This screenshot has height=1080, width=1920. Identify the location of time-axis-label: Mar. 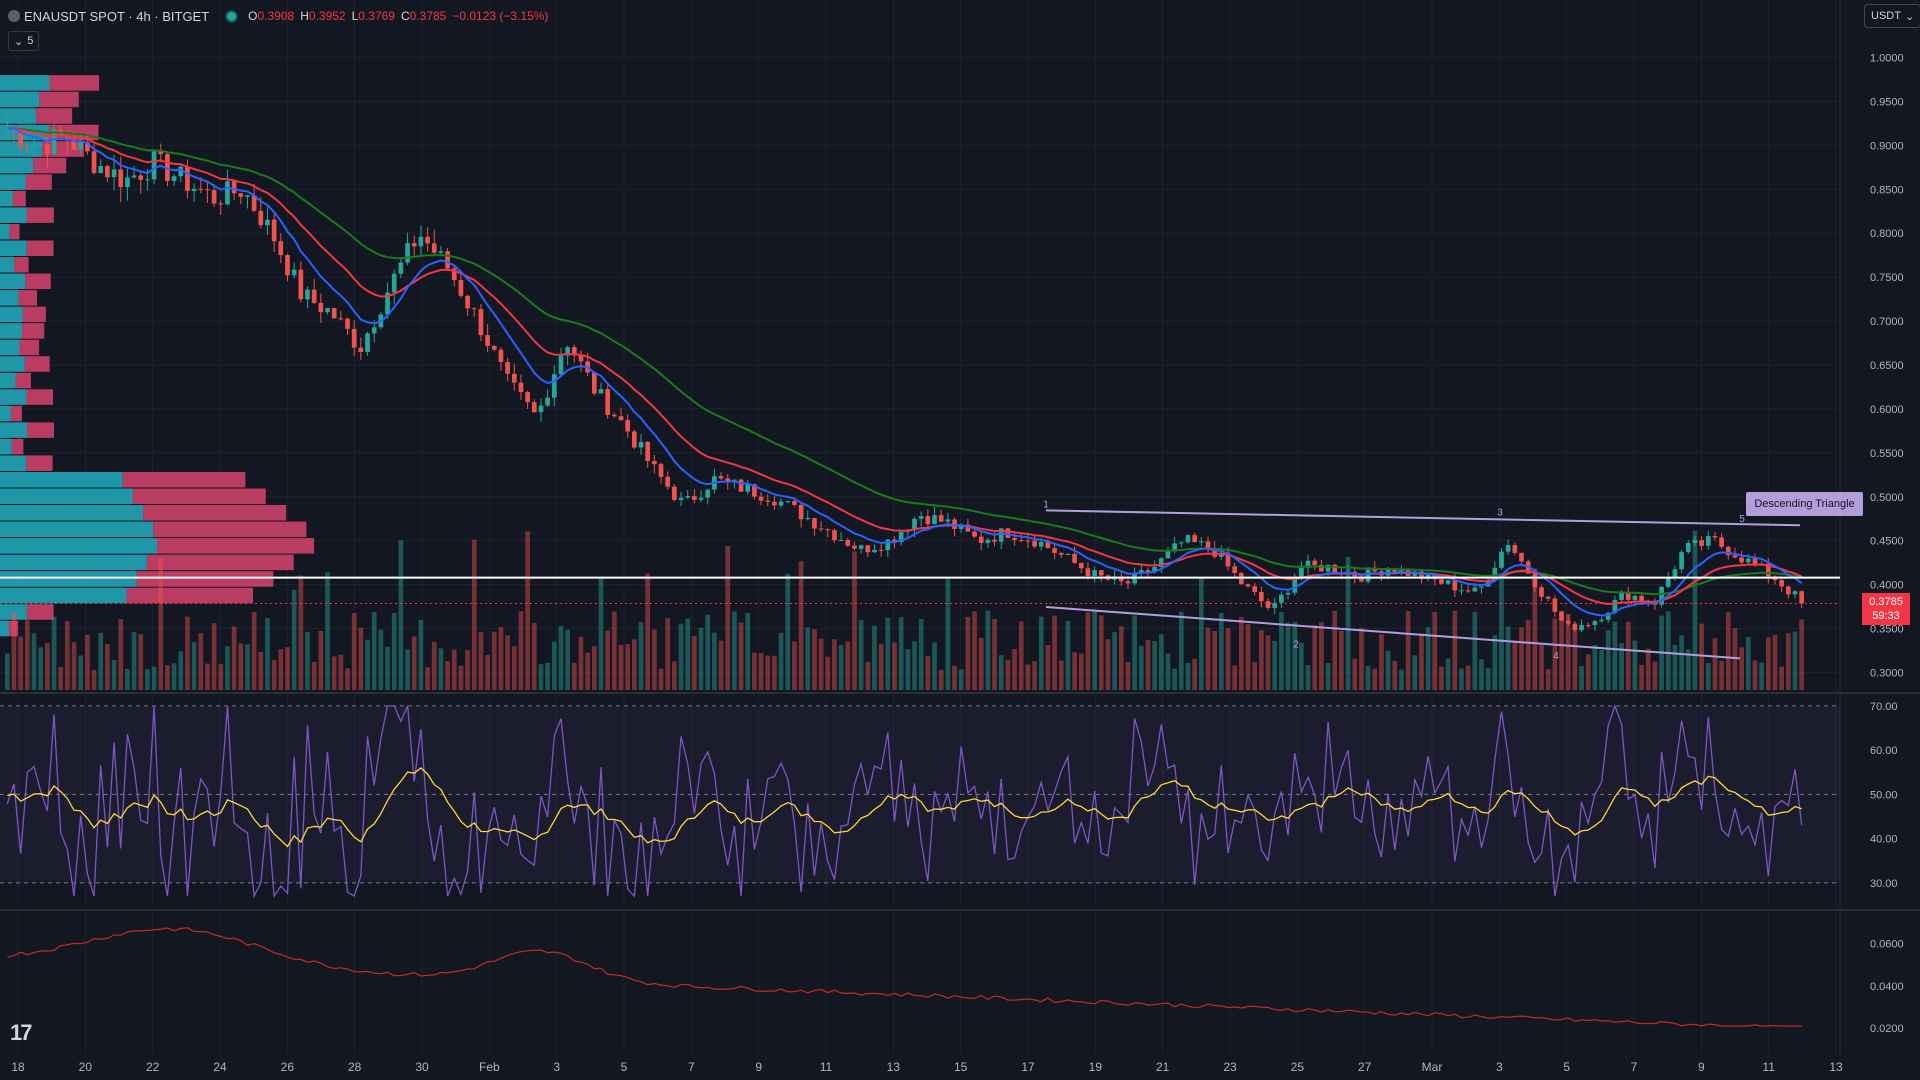
(1432, 1067).